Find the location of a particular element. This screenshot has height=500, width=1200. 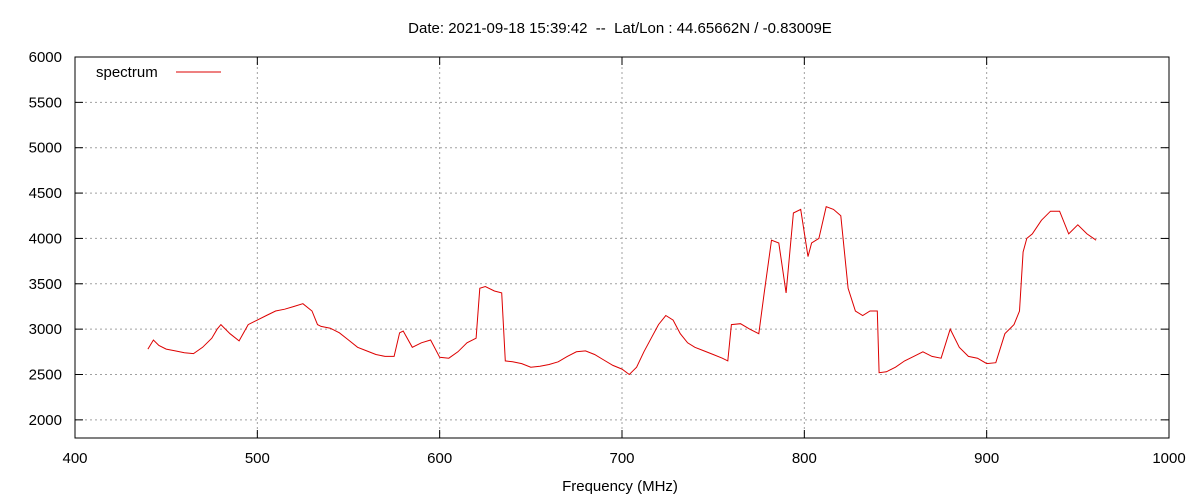

x-tick-label: 500 is located at coordinates (257, 458).